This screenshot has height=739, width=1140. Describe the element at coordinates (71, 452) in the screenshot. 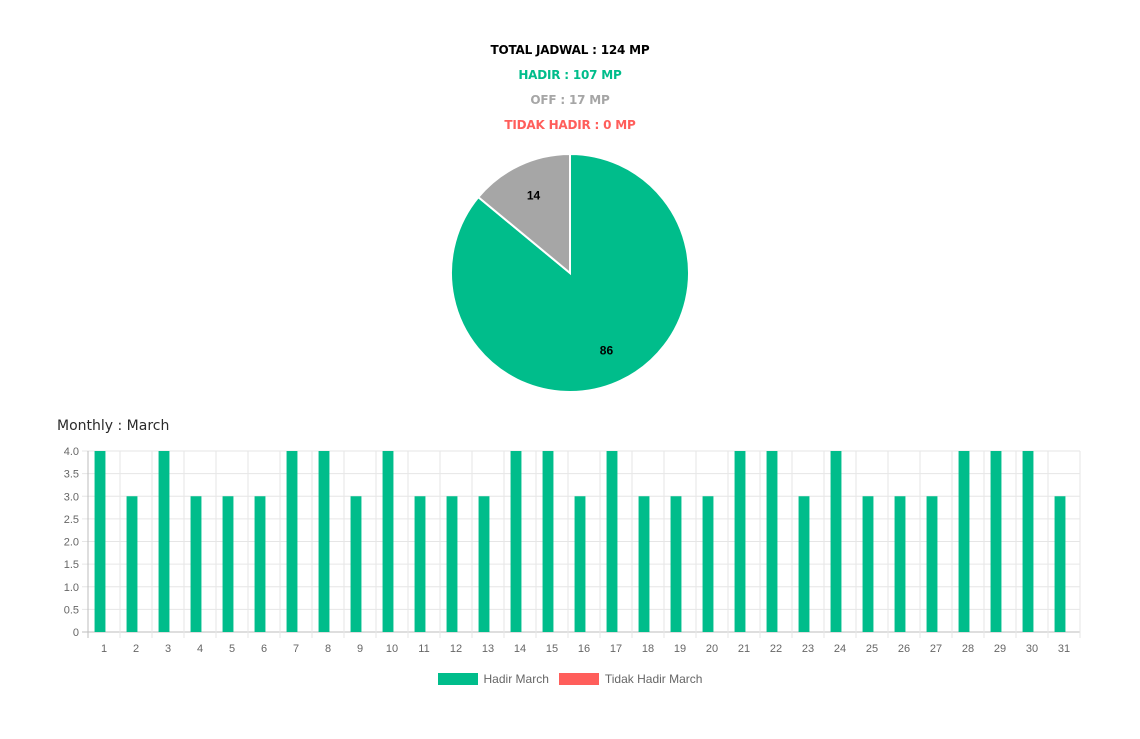

I see `y-tick-label: 4.0` at that location.